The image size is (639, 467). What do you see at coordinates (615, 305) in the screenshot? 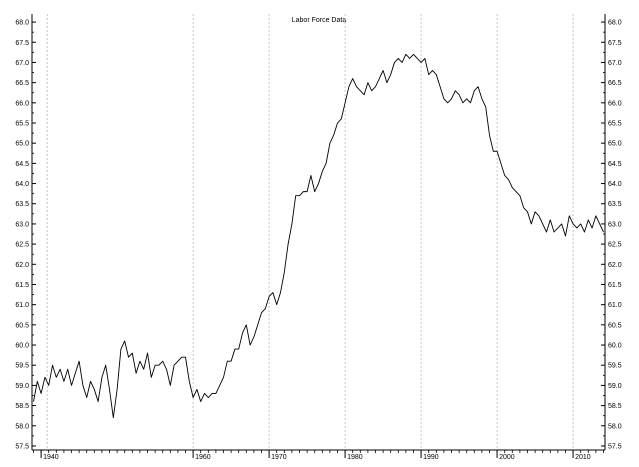
I see `y-tick-label-right: 61.0` at bounding box center [615, 305].